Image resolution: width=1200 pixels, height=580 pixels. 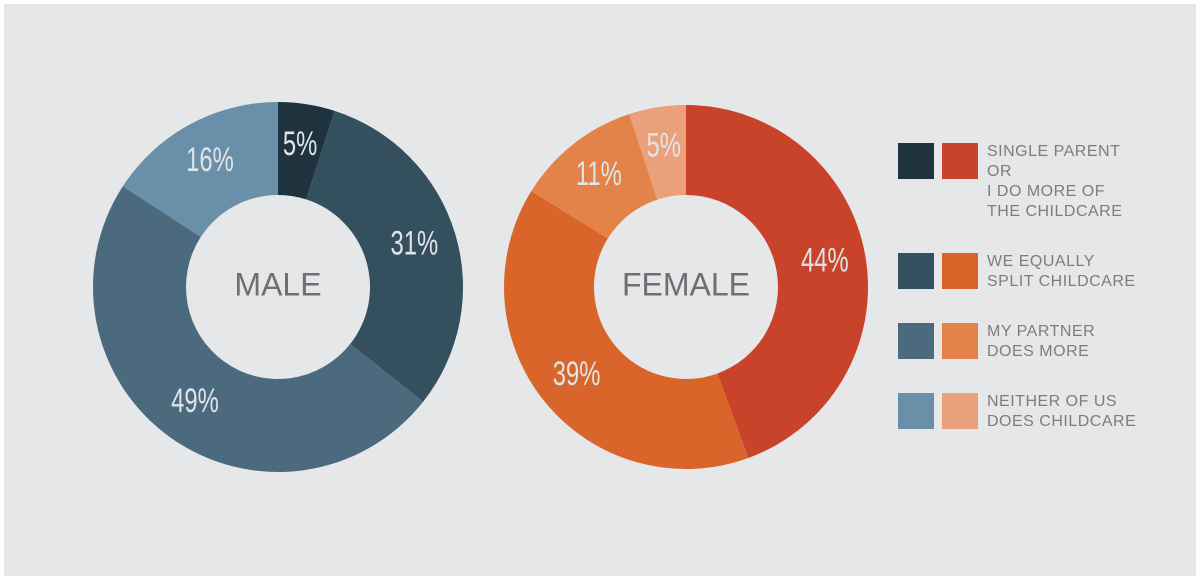 I want to click on value-label: 16%, so click(x=210, y=160).